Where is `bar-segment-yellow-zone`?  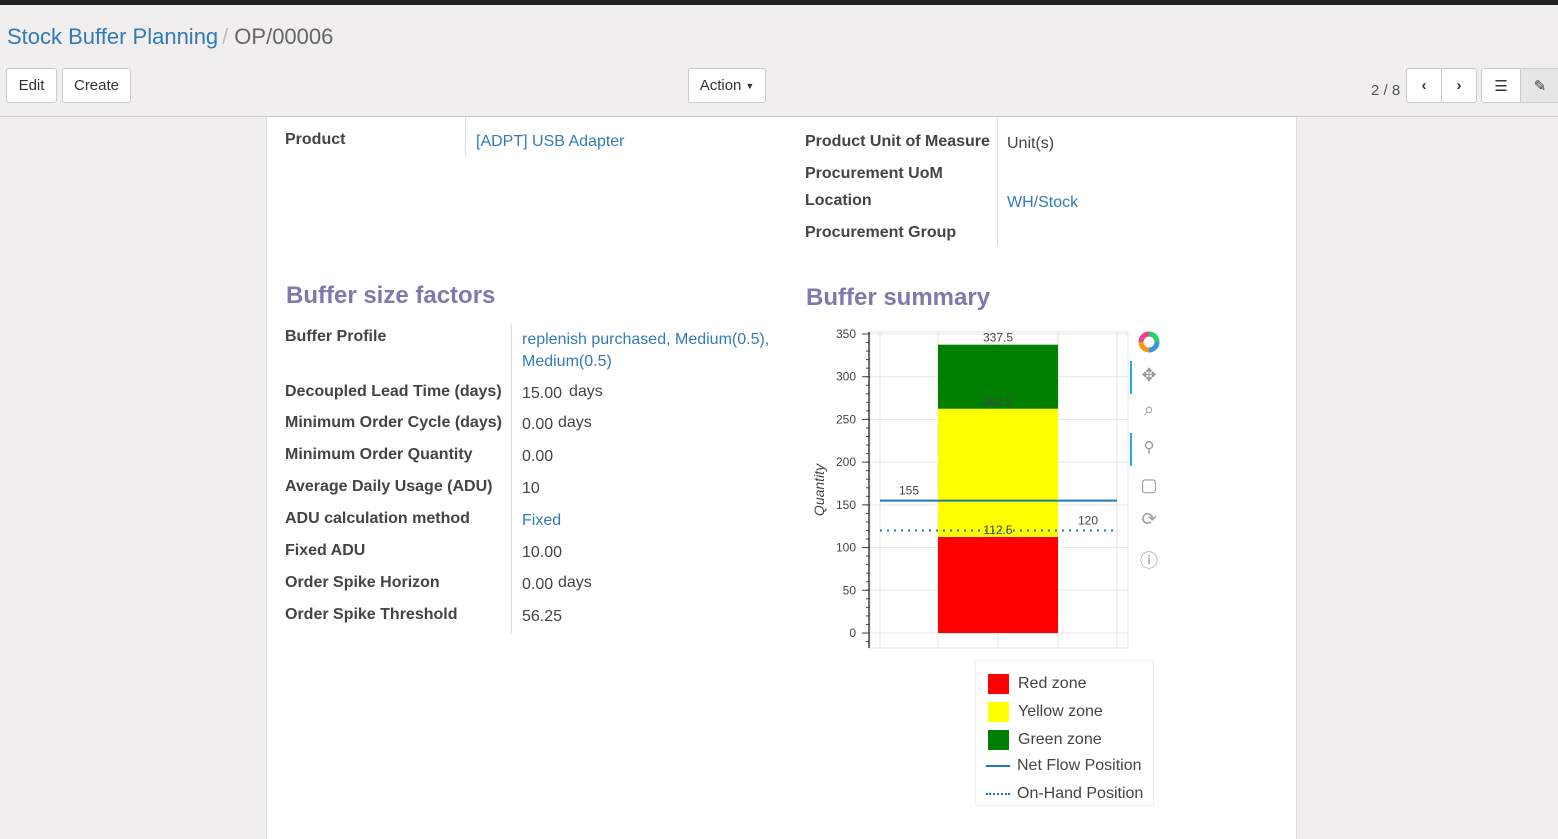
bar-segment-yellow-zone is located at coordinates (998, 472).